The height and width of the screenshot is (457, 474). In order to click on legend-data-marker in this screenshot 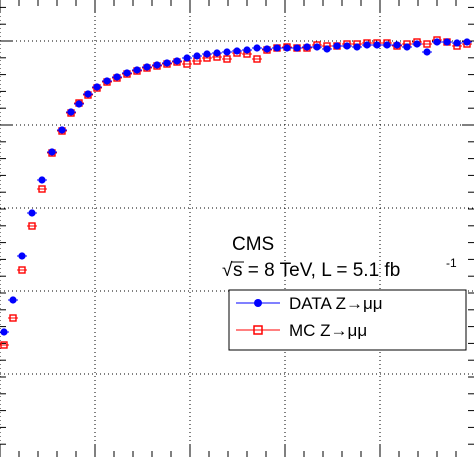, I will do `click(258, 303)`.